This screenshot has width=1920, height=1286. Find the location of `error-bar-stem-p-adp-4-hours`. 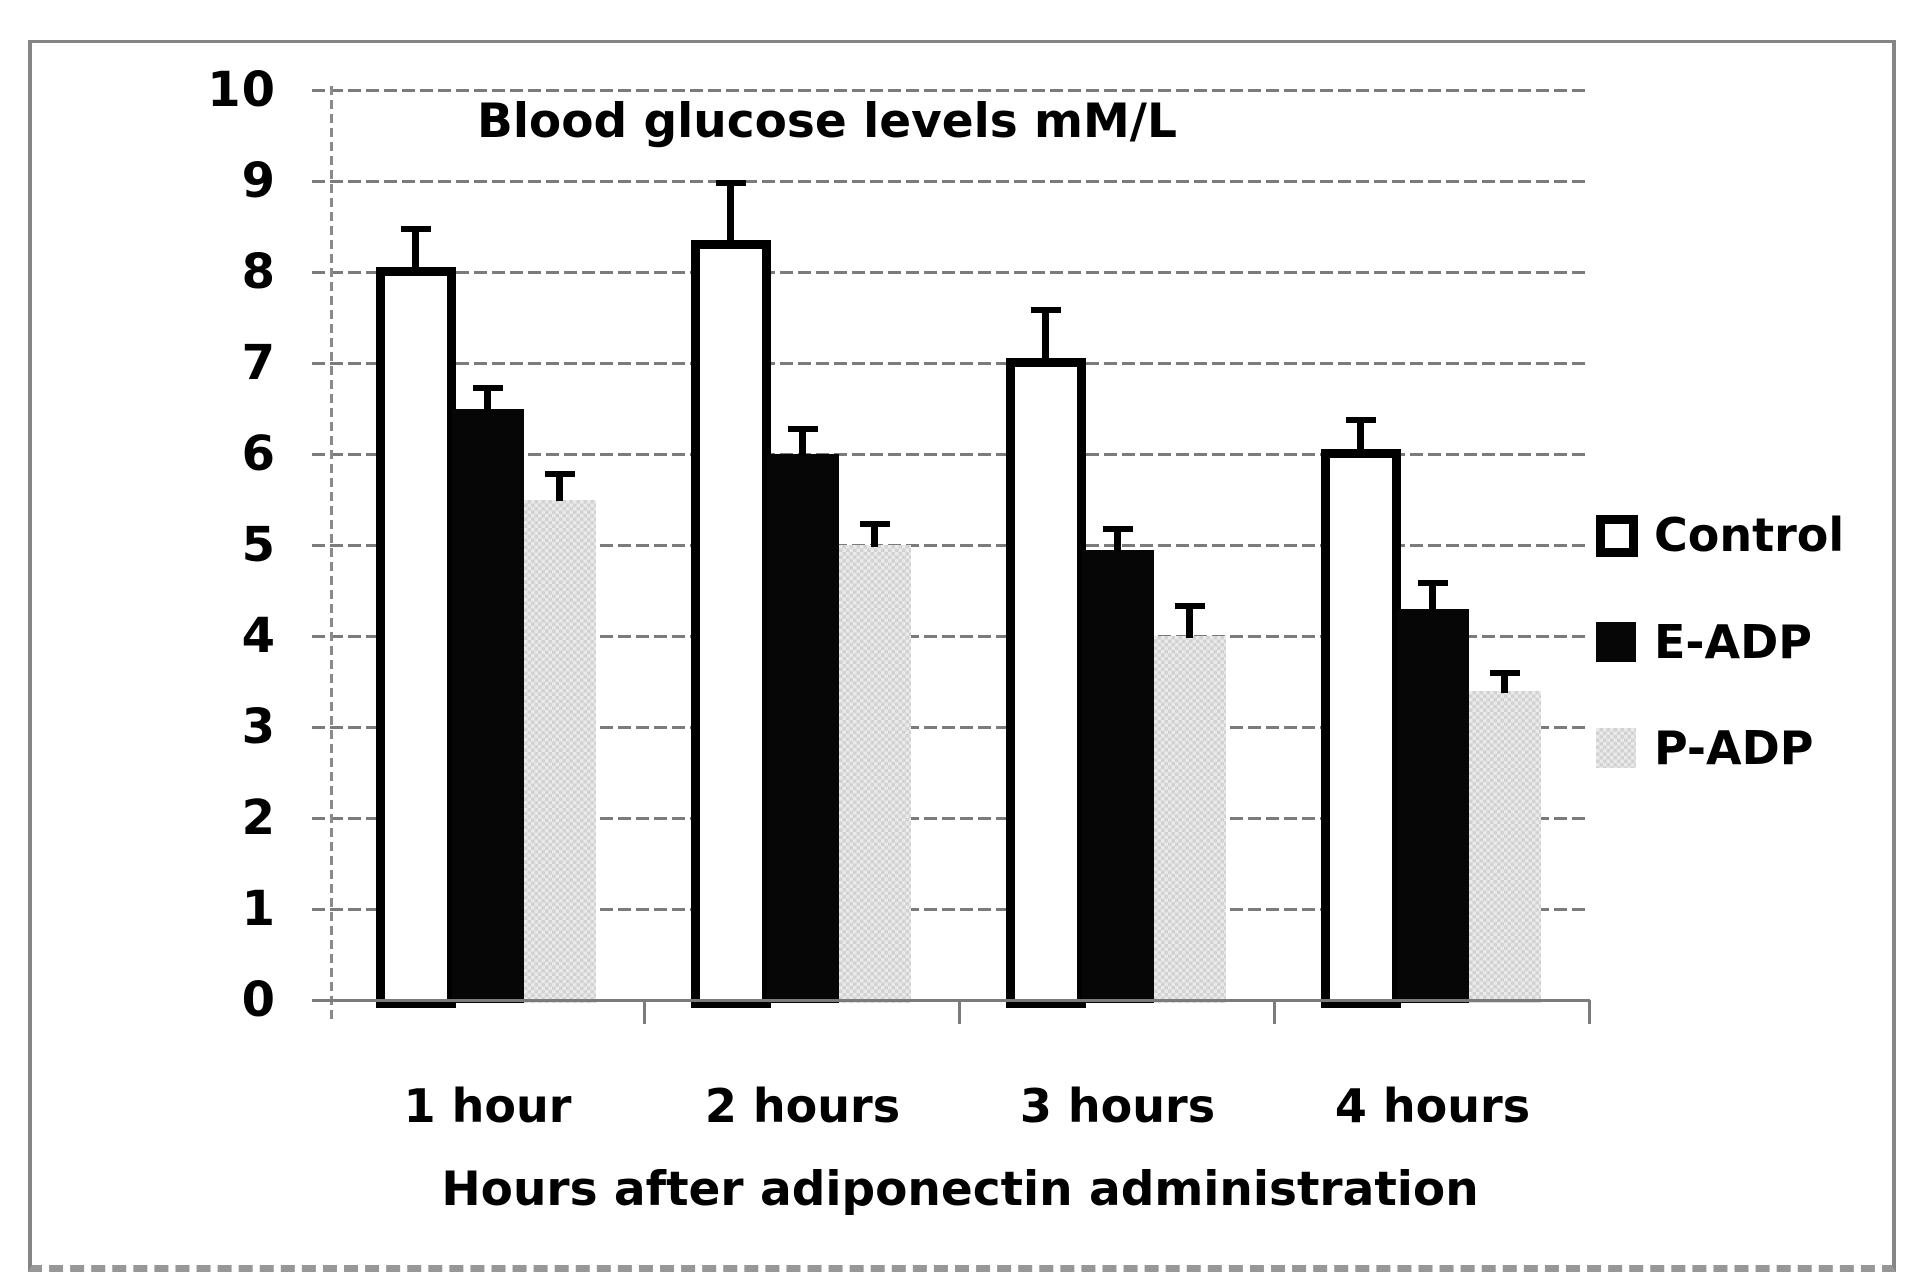

error-bar-stem-p-adp-4-hours is located at coordinates (1504, 681).